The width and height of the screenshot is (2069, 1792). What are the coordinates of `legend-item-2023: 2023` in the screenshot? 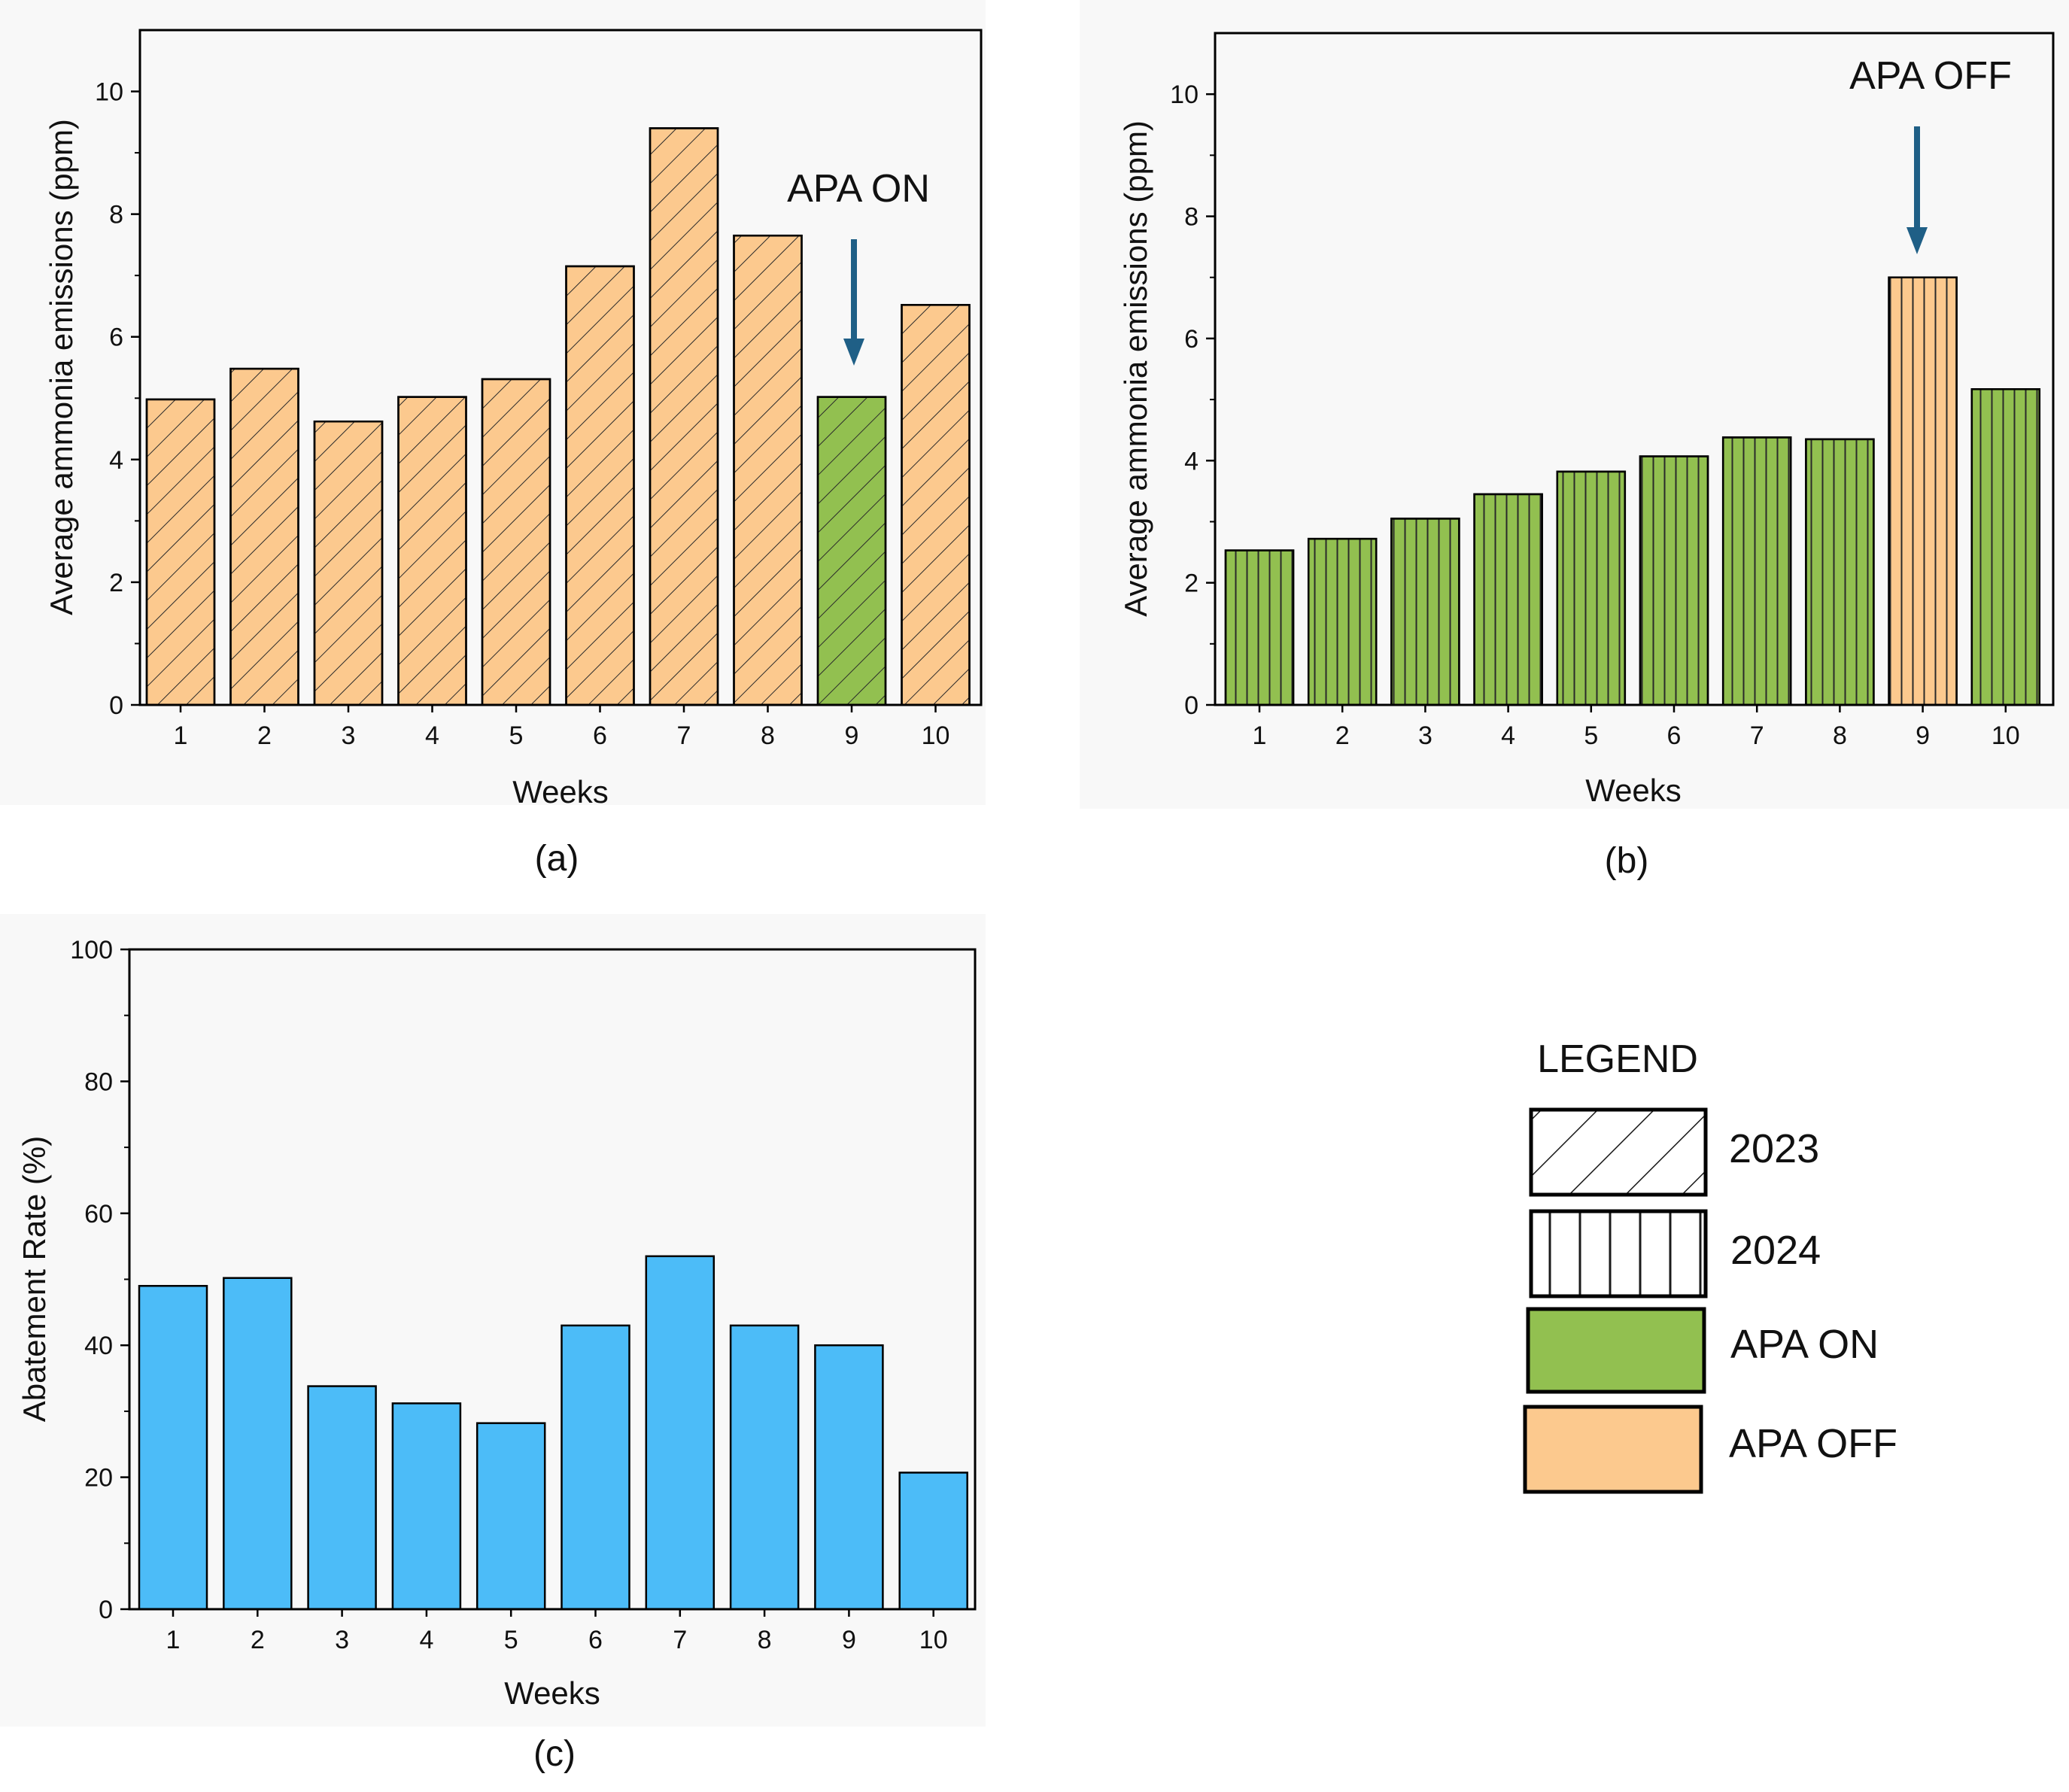 It's located at (1674, 1152).